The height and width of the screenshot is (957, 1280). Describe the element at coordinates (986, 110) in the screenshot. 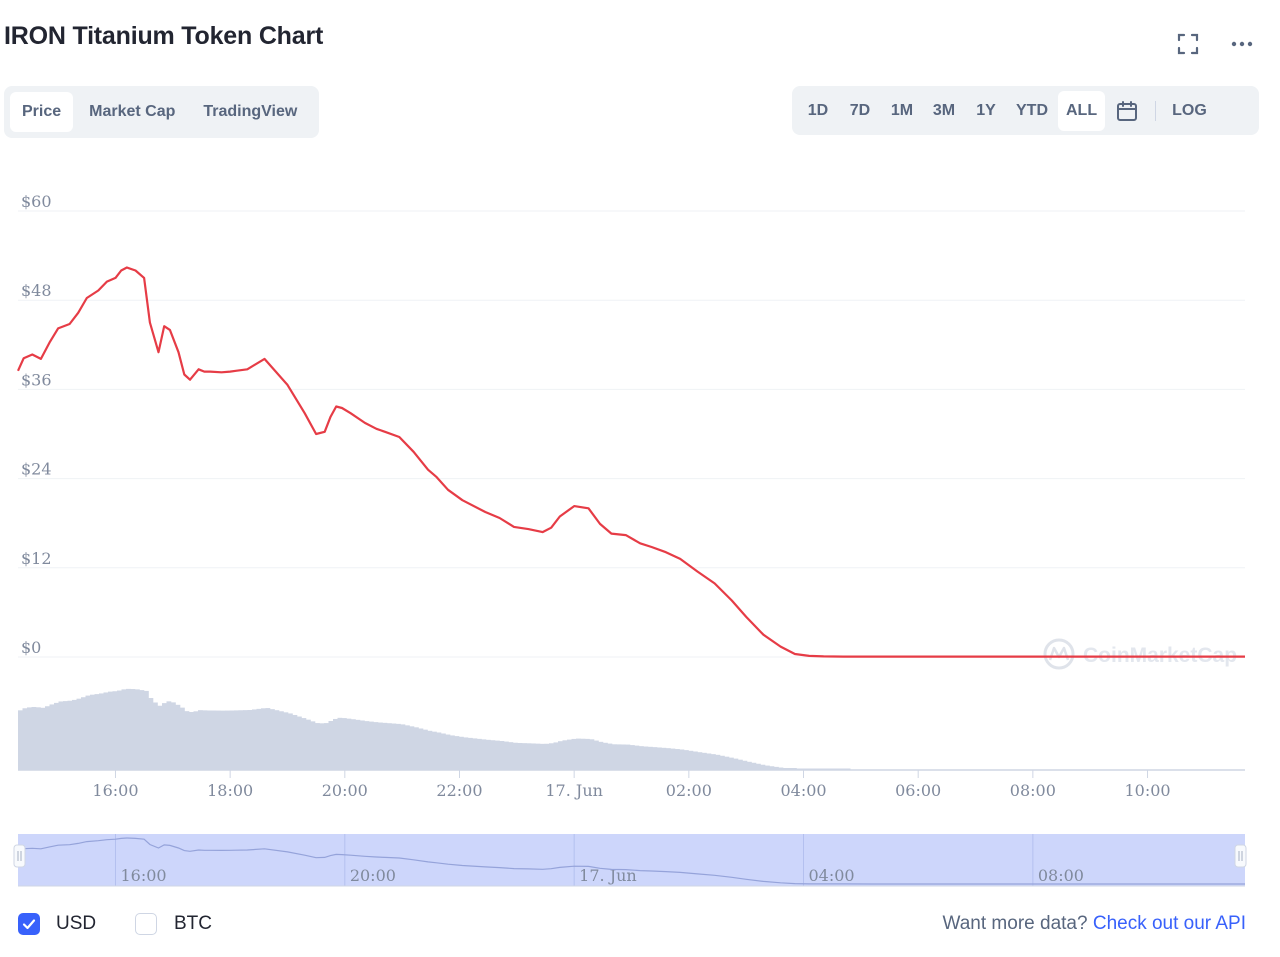

I see `range-1y: 1Y` at that location.